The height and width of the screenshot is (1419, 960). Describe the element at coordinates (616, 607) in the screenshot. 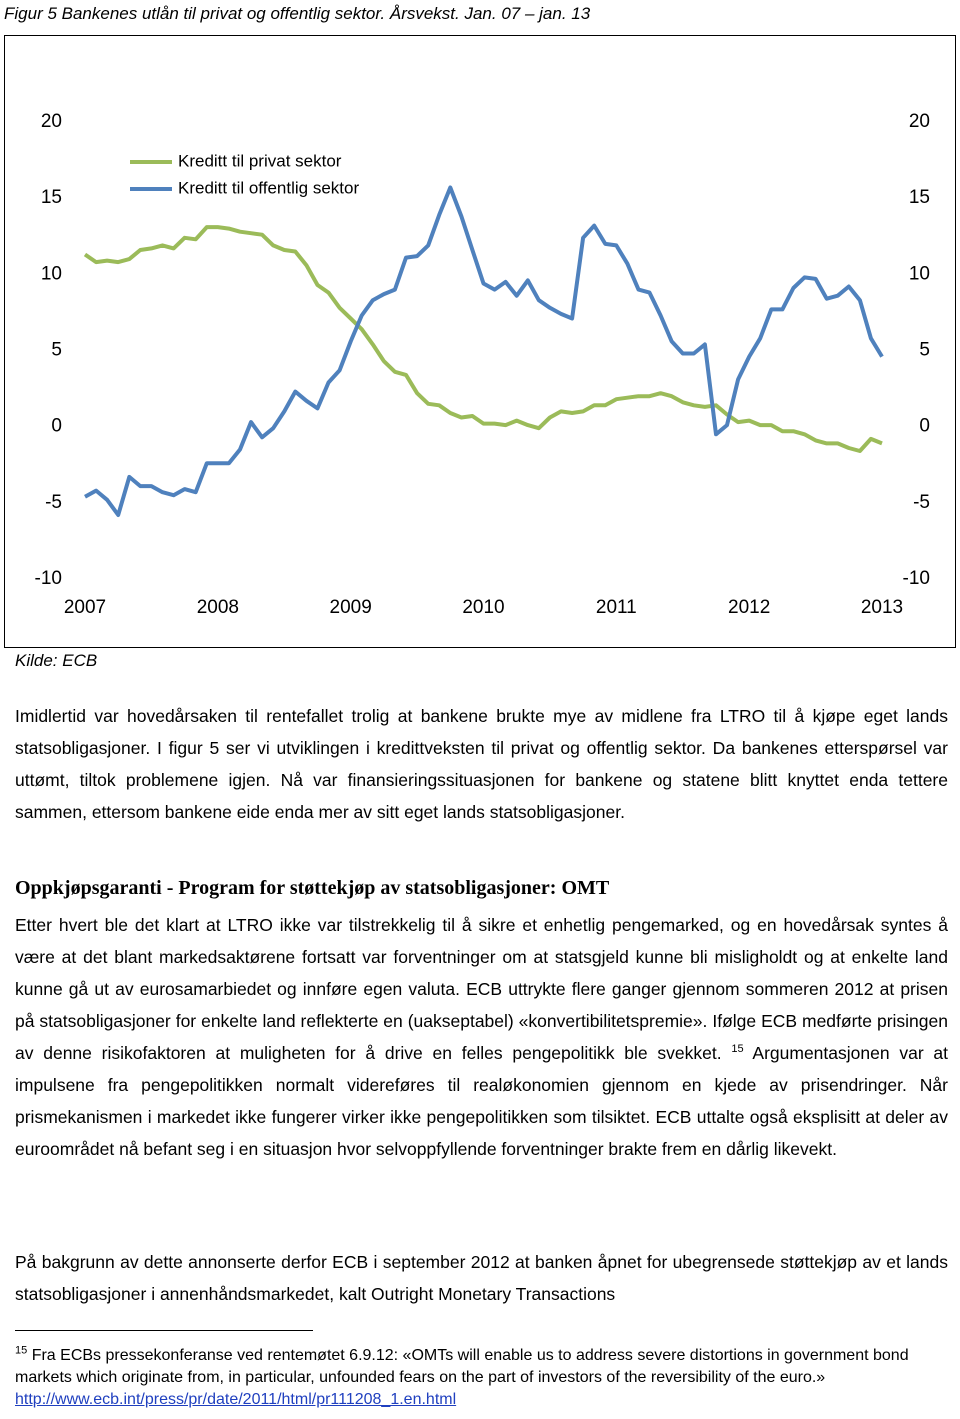

I see `x-tick-label: 2011` at that location.